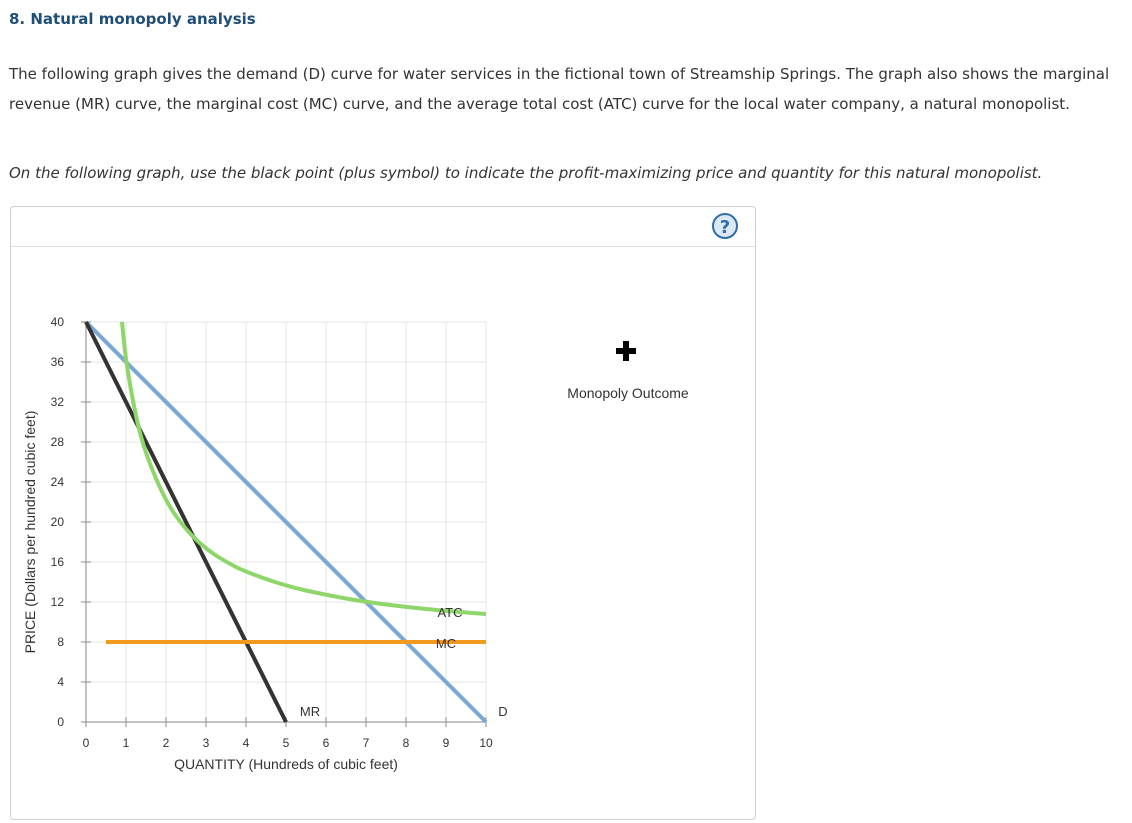 The image size is (1132, 823). Describe the element at coordinates (502, 711) in the screenshot. I see `d-label: D` at that location.